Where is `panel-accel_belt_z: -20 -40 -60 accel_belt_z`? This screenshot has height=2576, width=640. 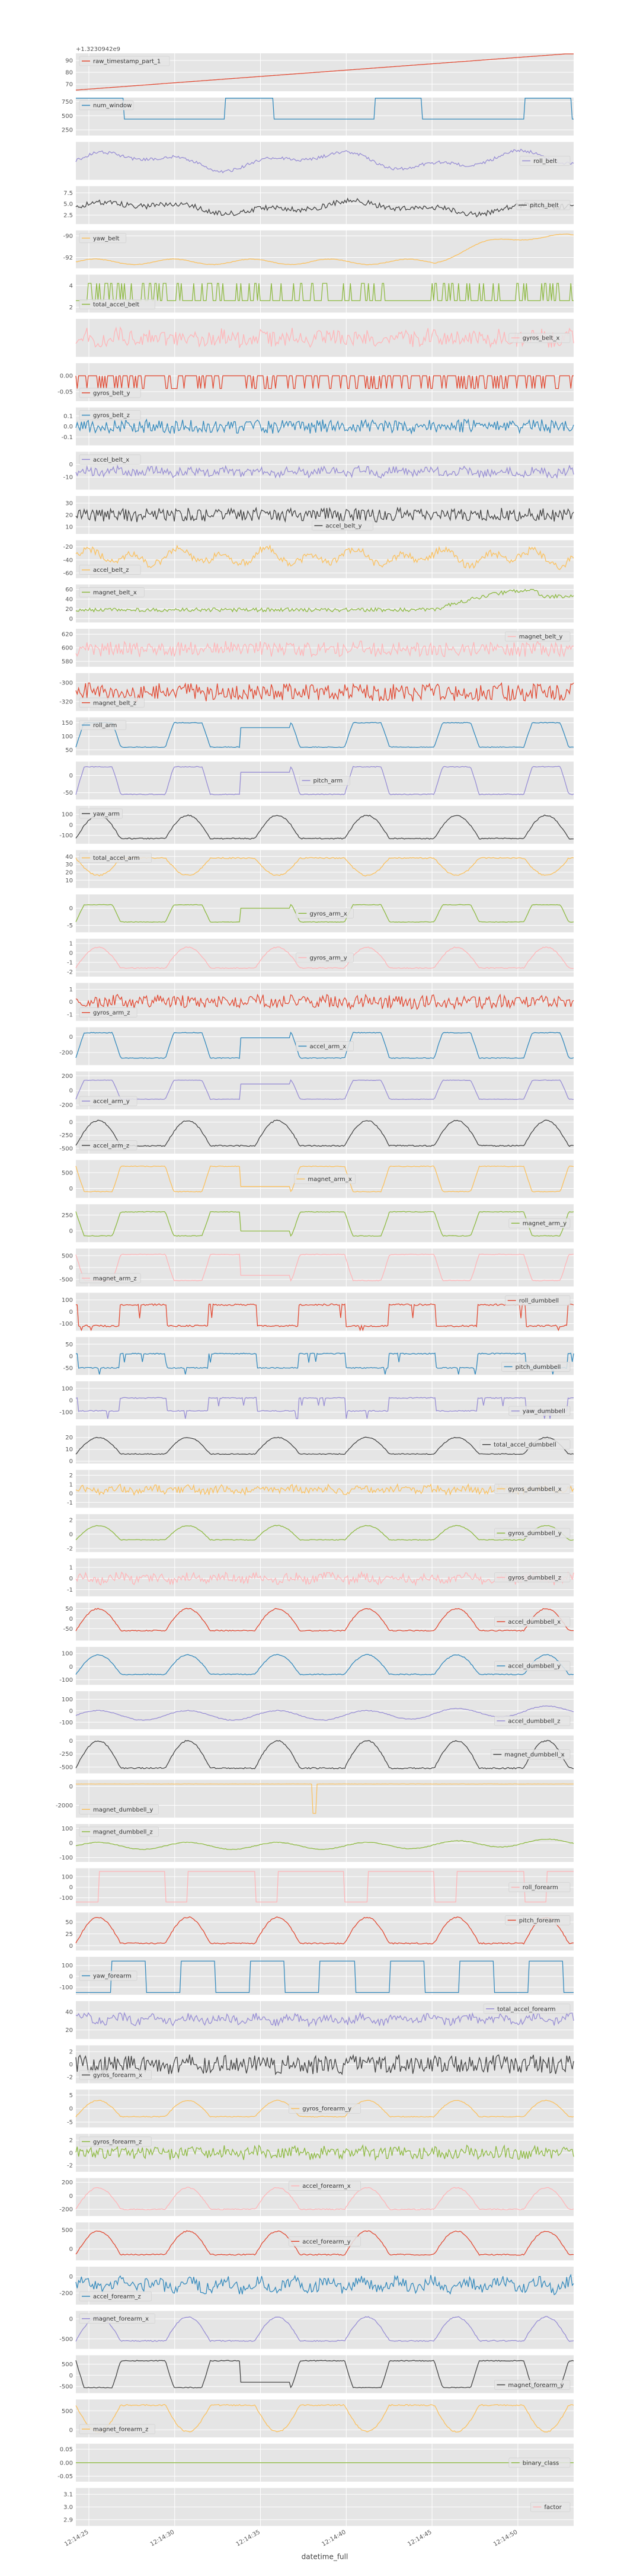 panel-accel_belt_z: -20 -40 -60 accel_belt_z is located at coordinates (318, 559).